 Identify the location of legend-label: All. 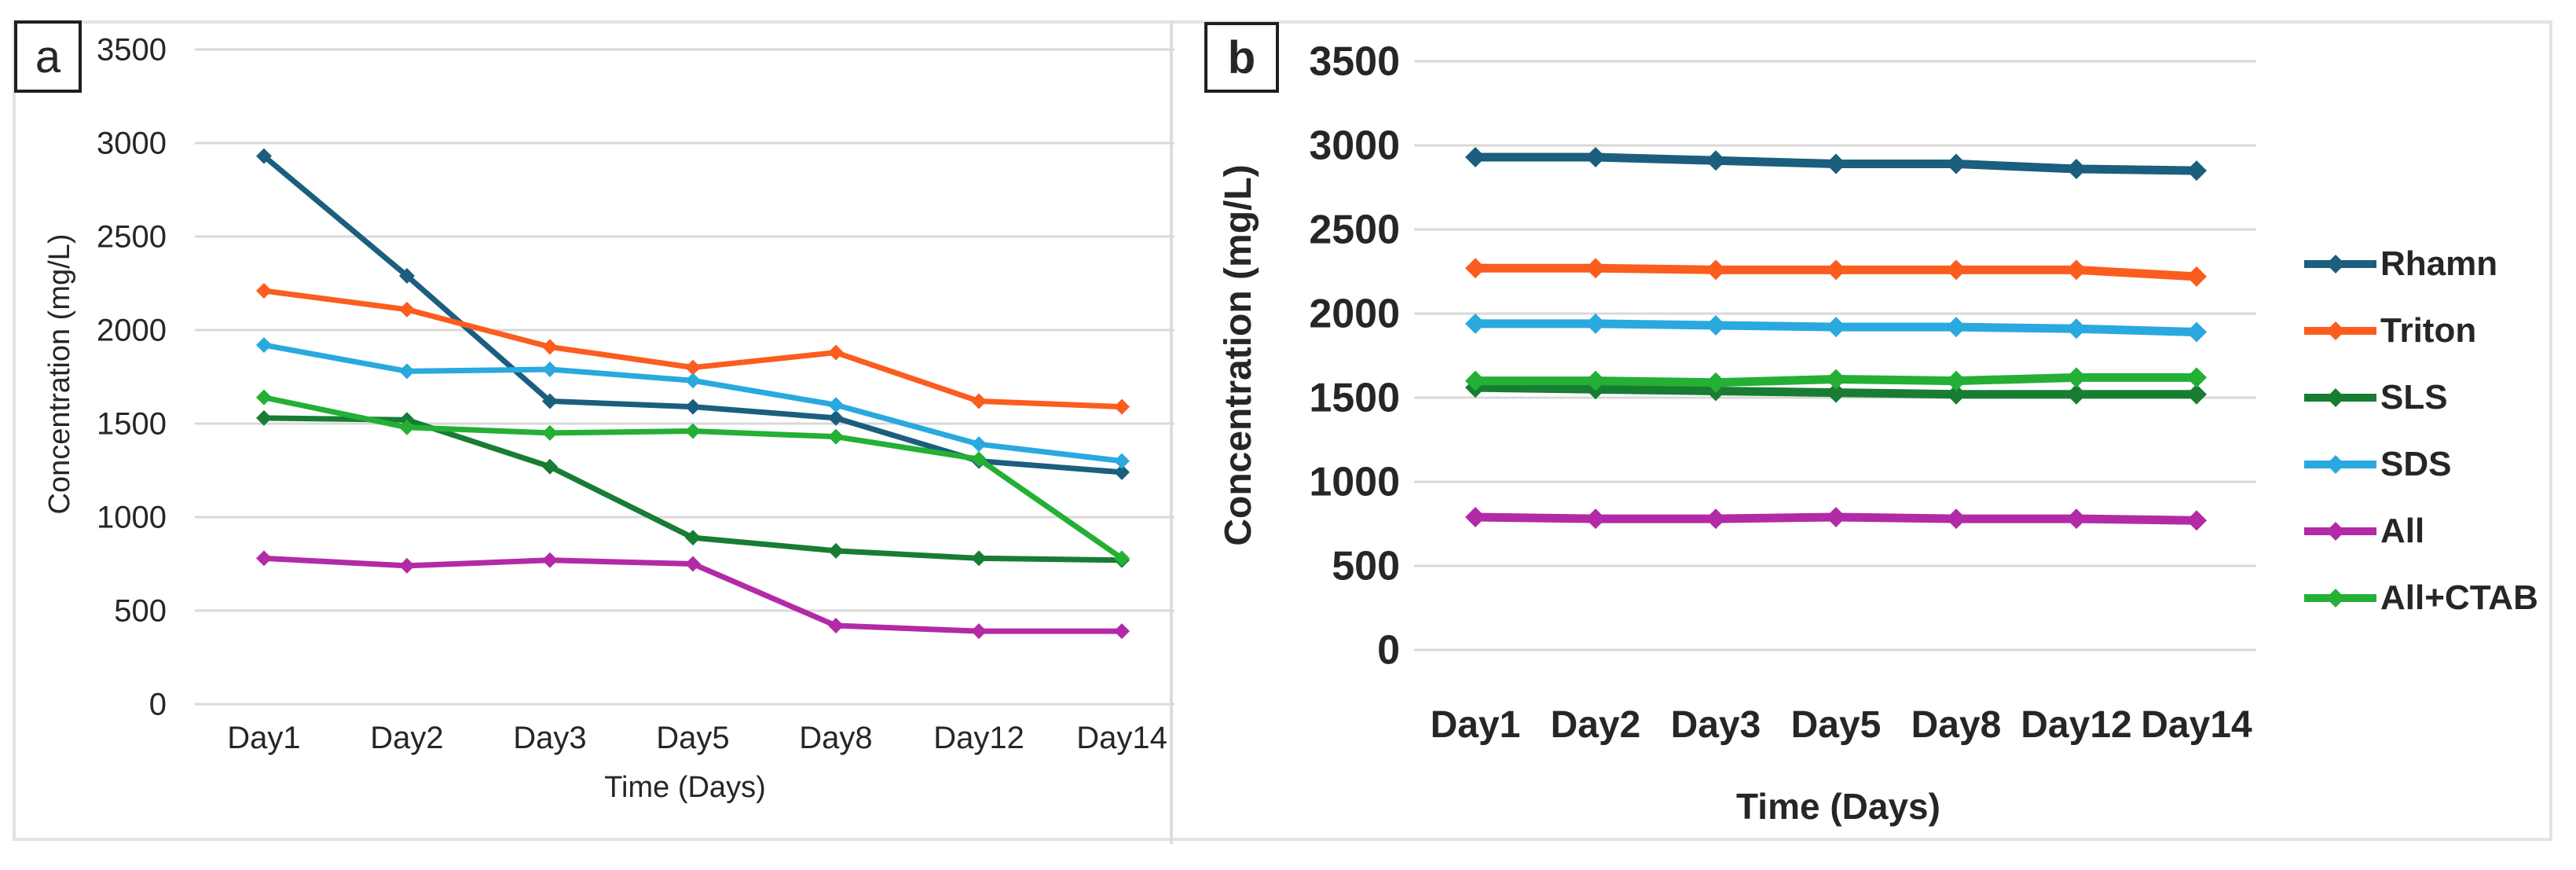
(2402, 530).